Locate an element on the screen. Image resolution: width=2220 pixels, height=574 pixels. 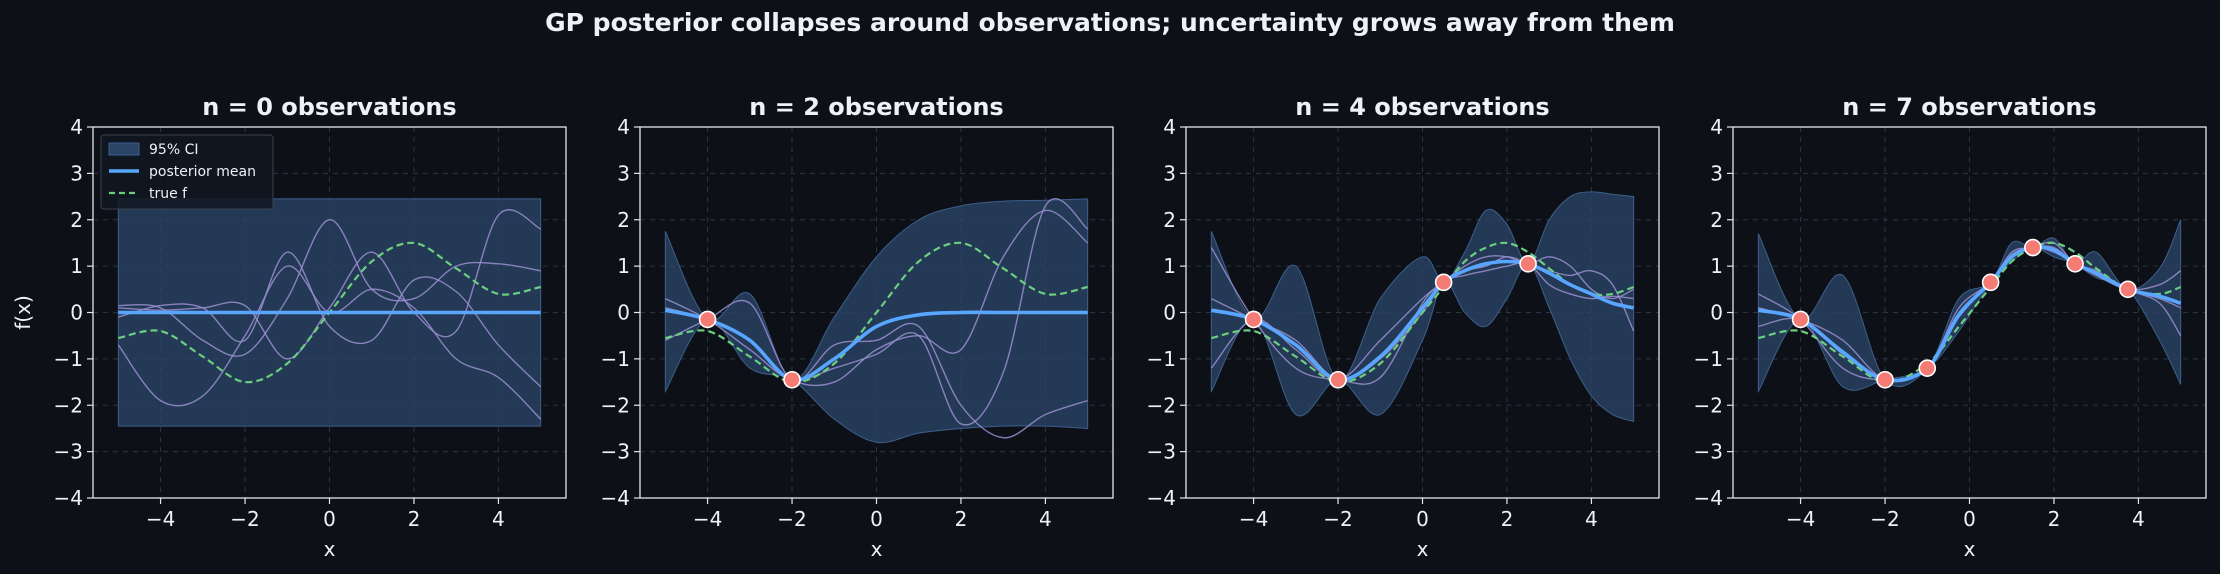
y-axis-label: f(x) is located at coordinates (23, 312).